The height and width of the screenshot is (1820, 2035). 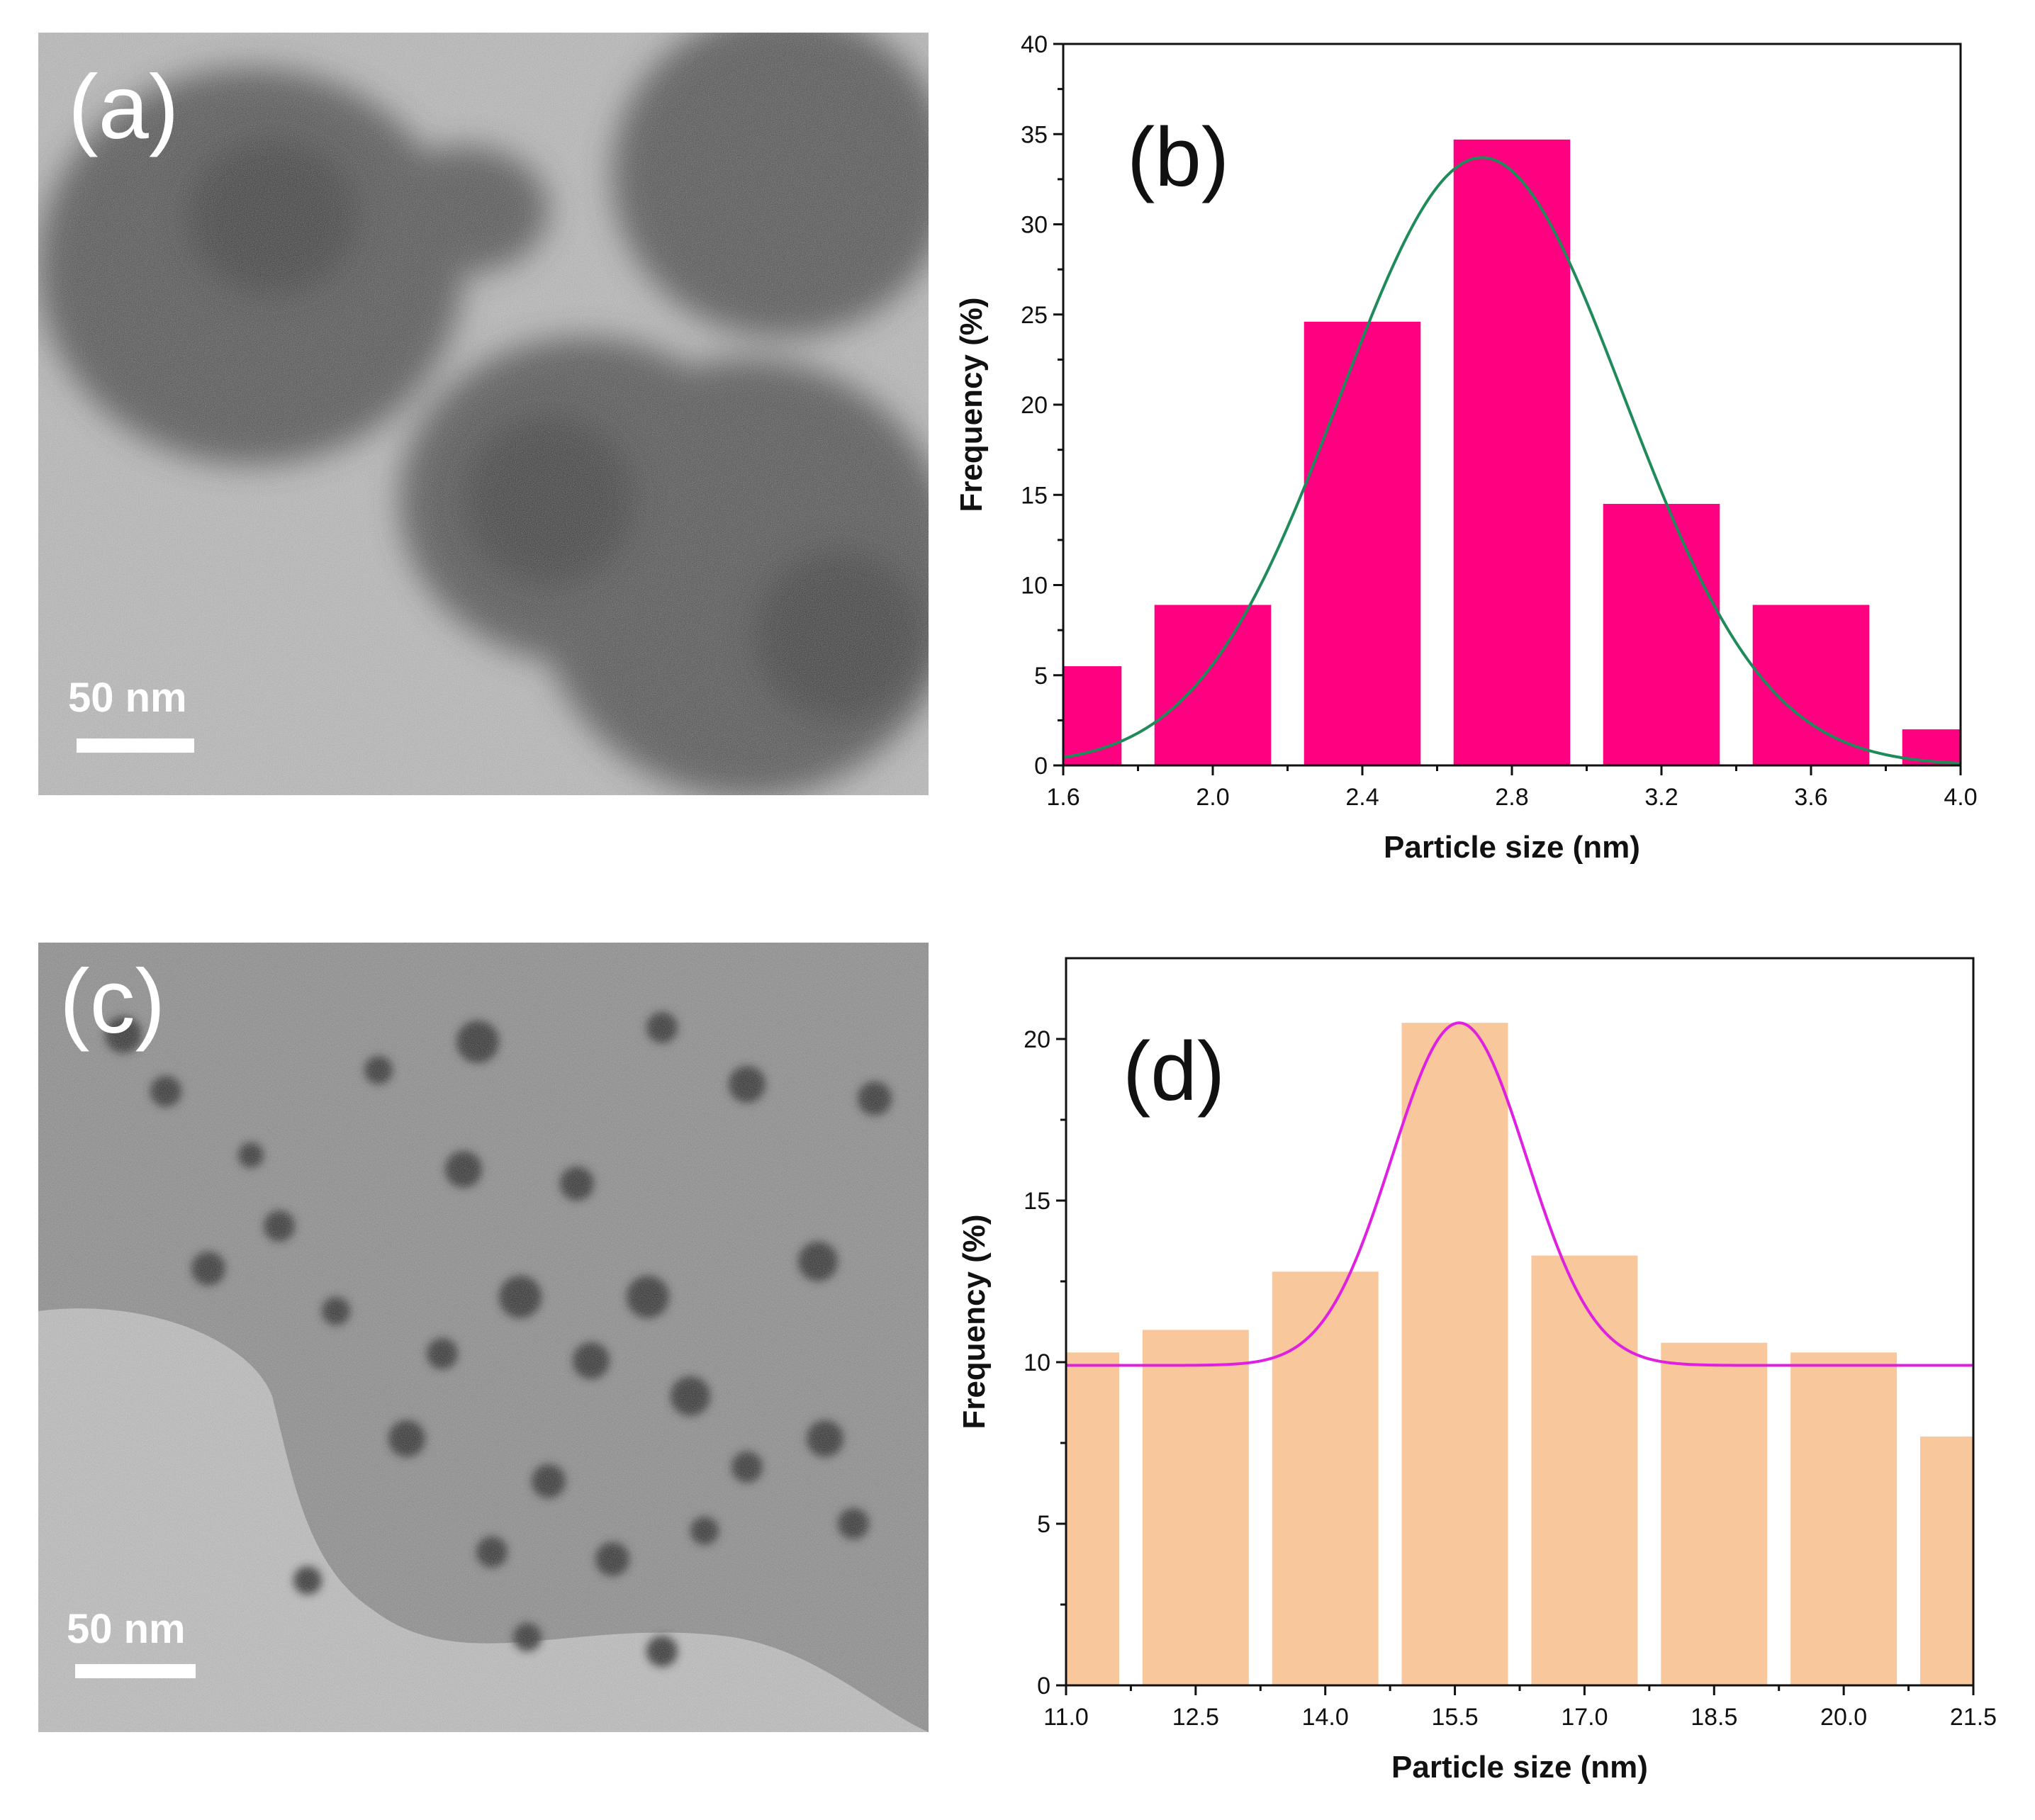 I want to click on x-tick-label: 3.6, so click(x=1810, y=797).